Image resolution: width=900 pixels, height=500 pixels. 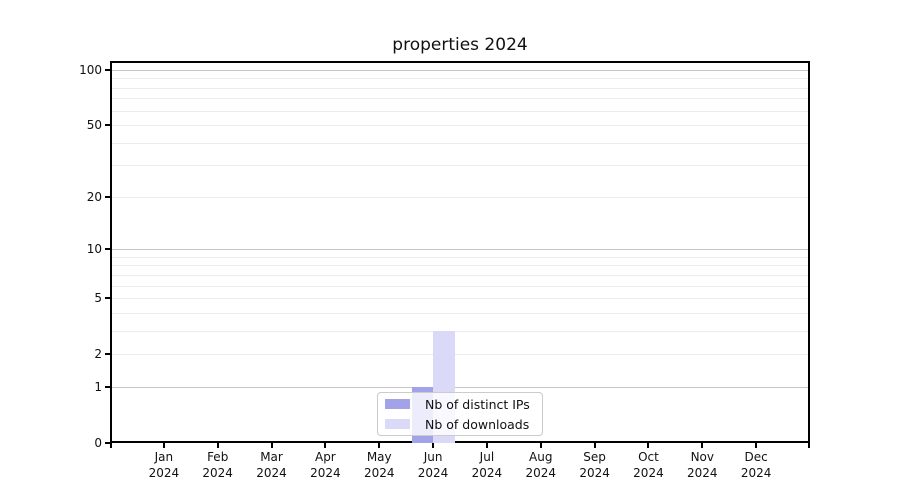 I want to click on x-tick-label: Mar 2024, so click(x=271, y=465).